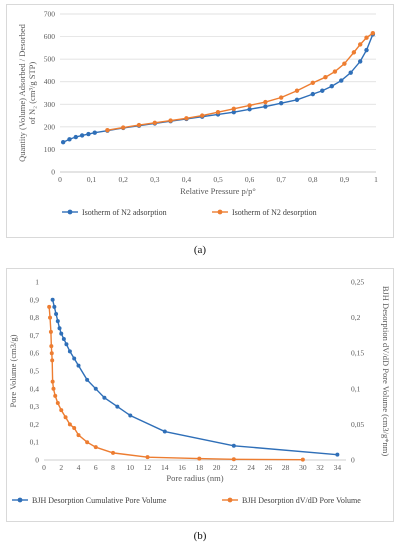 The image size is (400, 550). I want to click on y-tick-label: 300, so click(50, 104).